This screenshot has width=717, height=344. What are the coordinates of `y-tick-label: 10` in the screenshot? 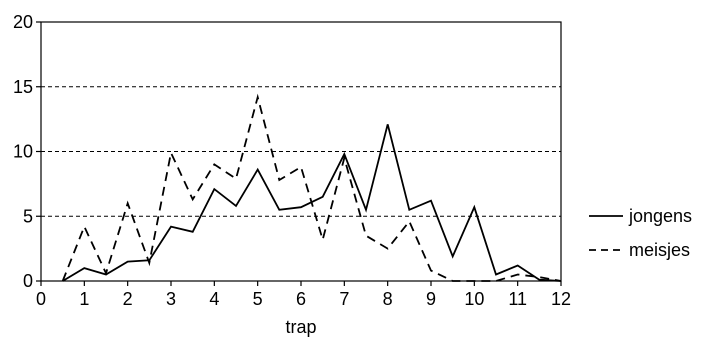 It's located at (23, 152).